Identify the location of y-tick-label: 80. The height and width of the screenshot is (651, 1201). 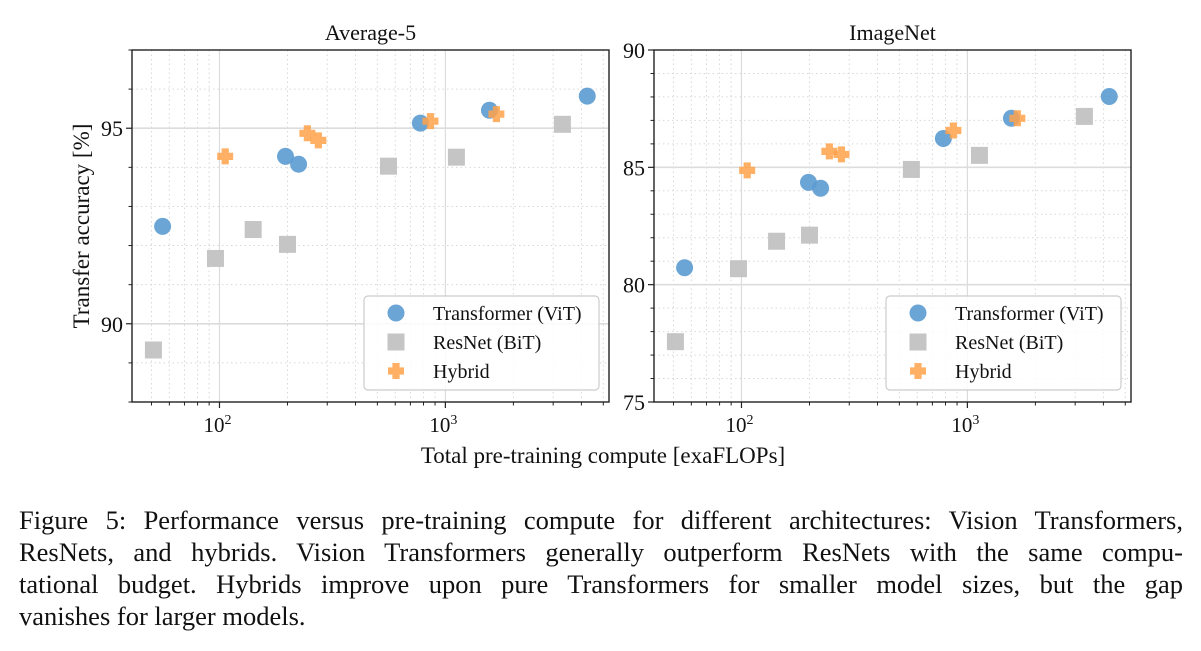
(634, 285).